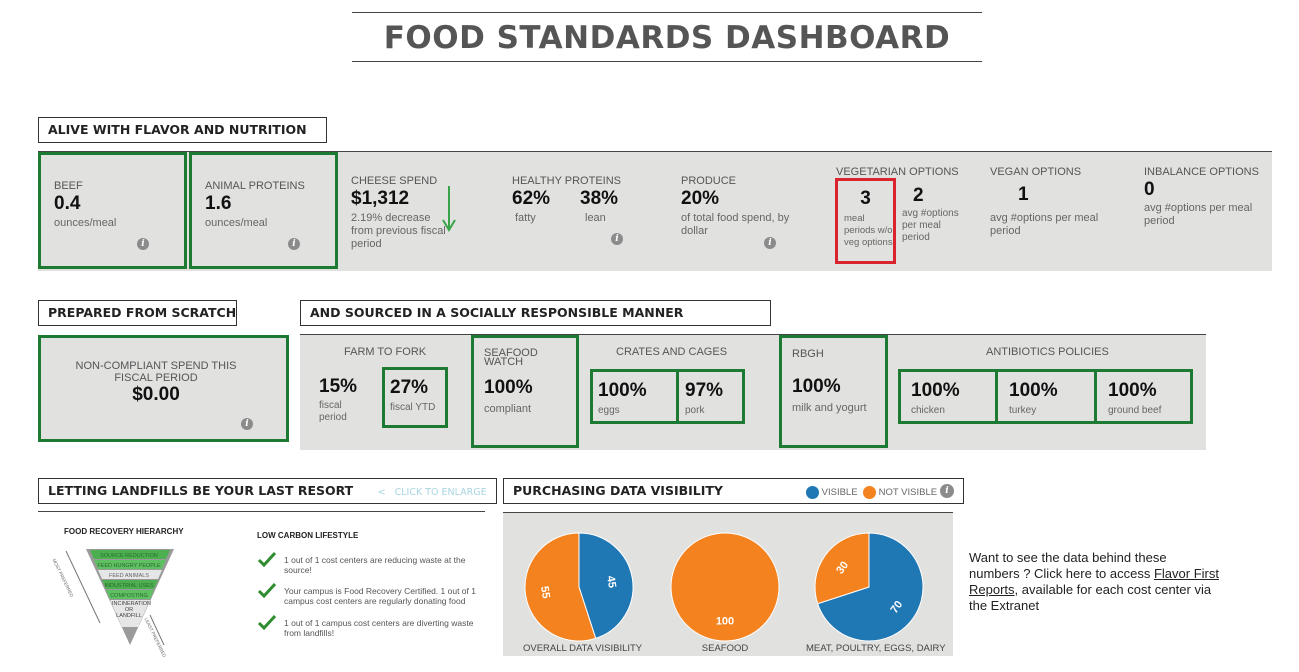 The width and height of the screenshot is (1299, 672). I want to click on animal-proteins-unit: ounces/meal, so click(236, 223).